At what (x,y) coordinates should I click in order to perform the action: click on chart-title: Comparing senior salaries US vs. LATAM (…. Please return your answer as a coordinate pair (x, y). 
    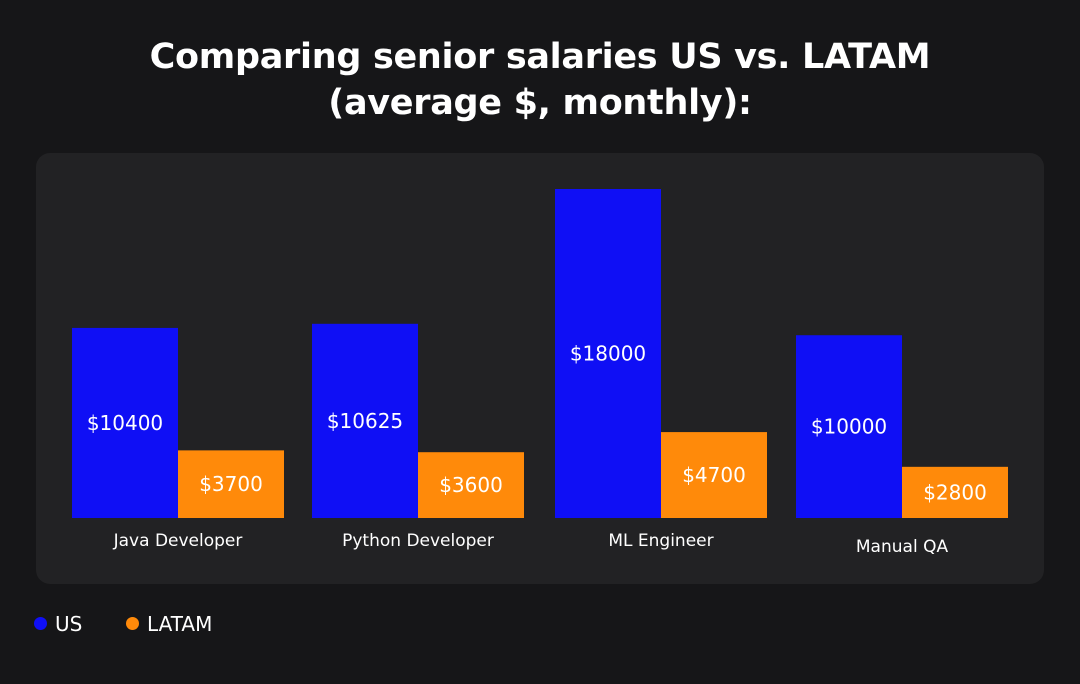
    Looking at the image, I should click on (540, 80).